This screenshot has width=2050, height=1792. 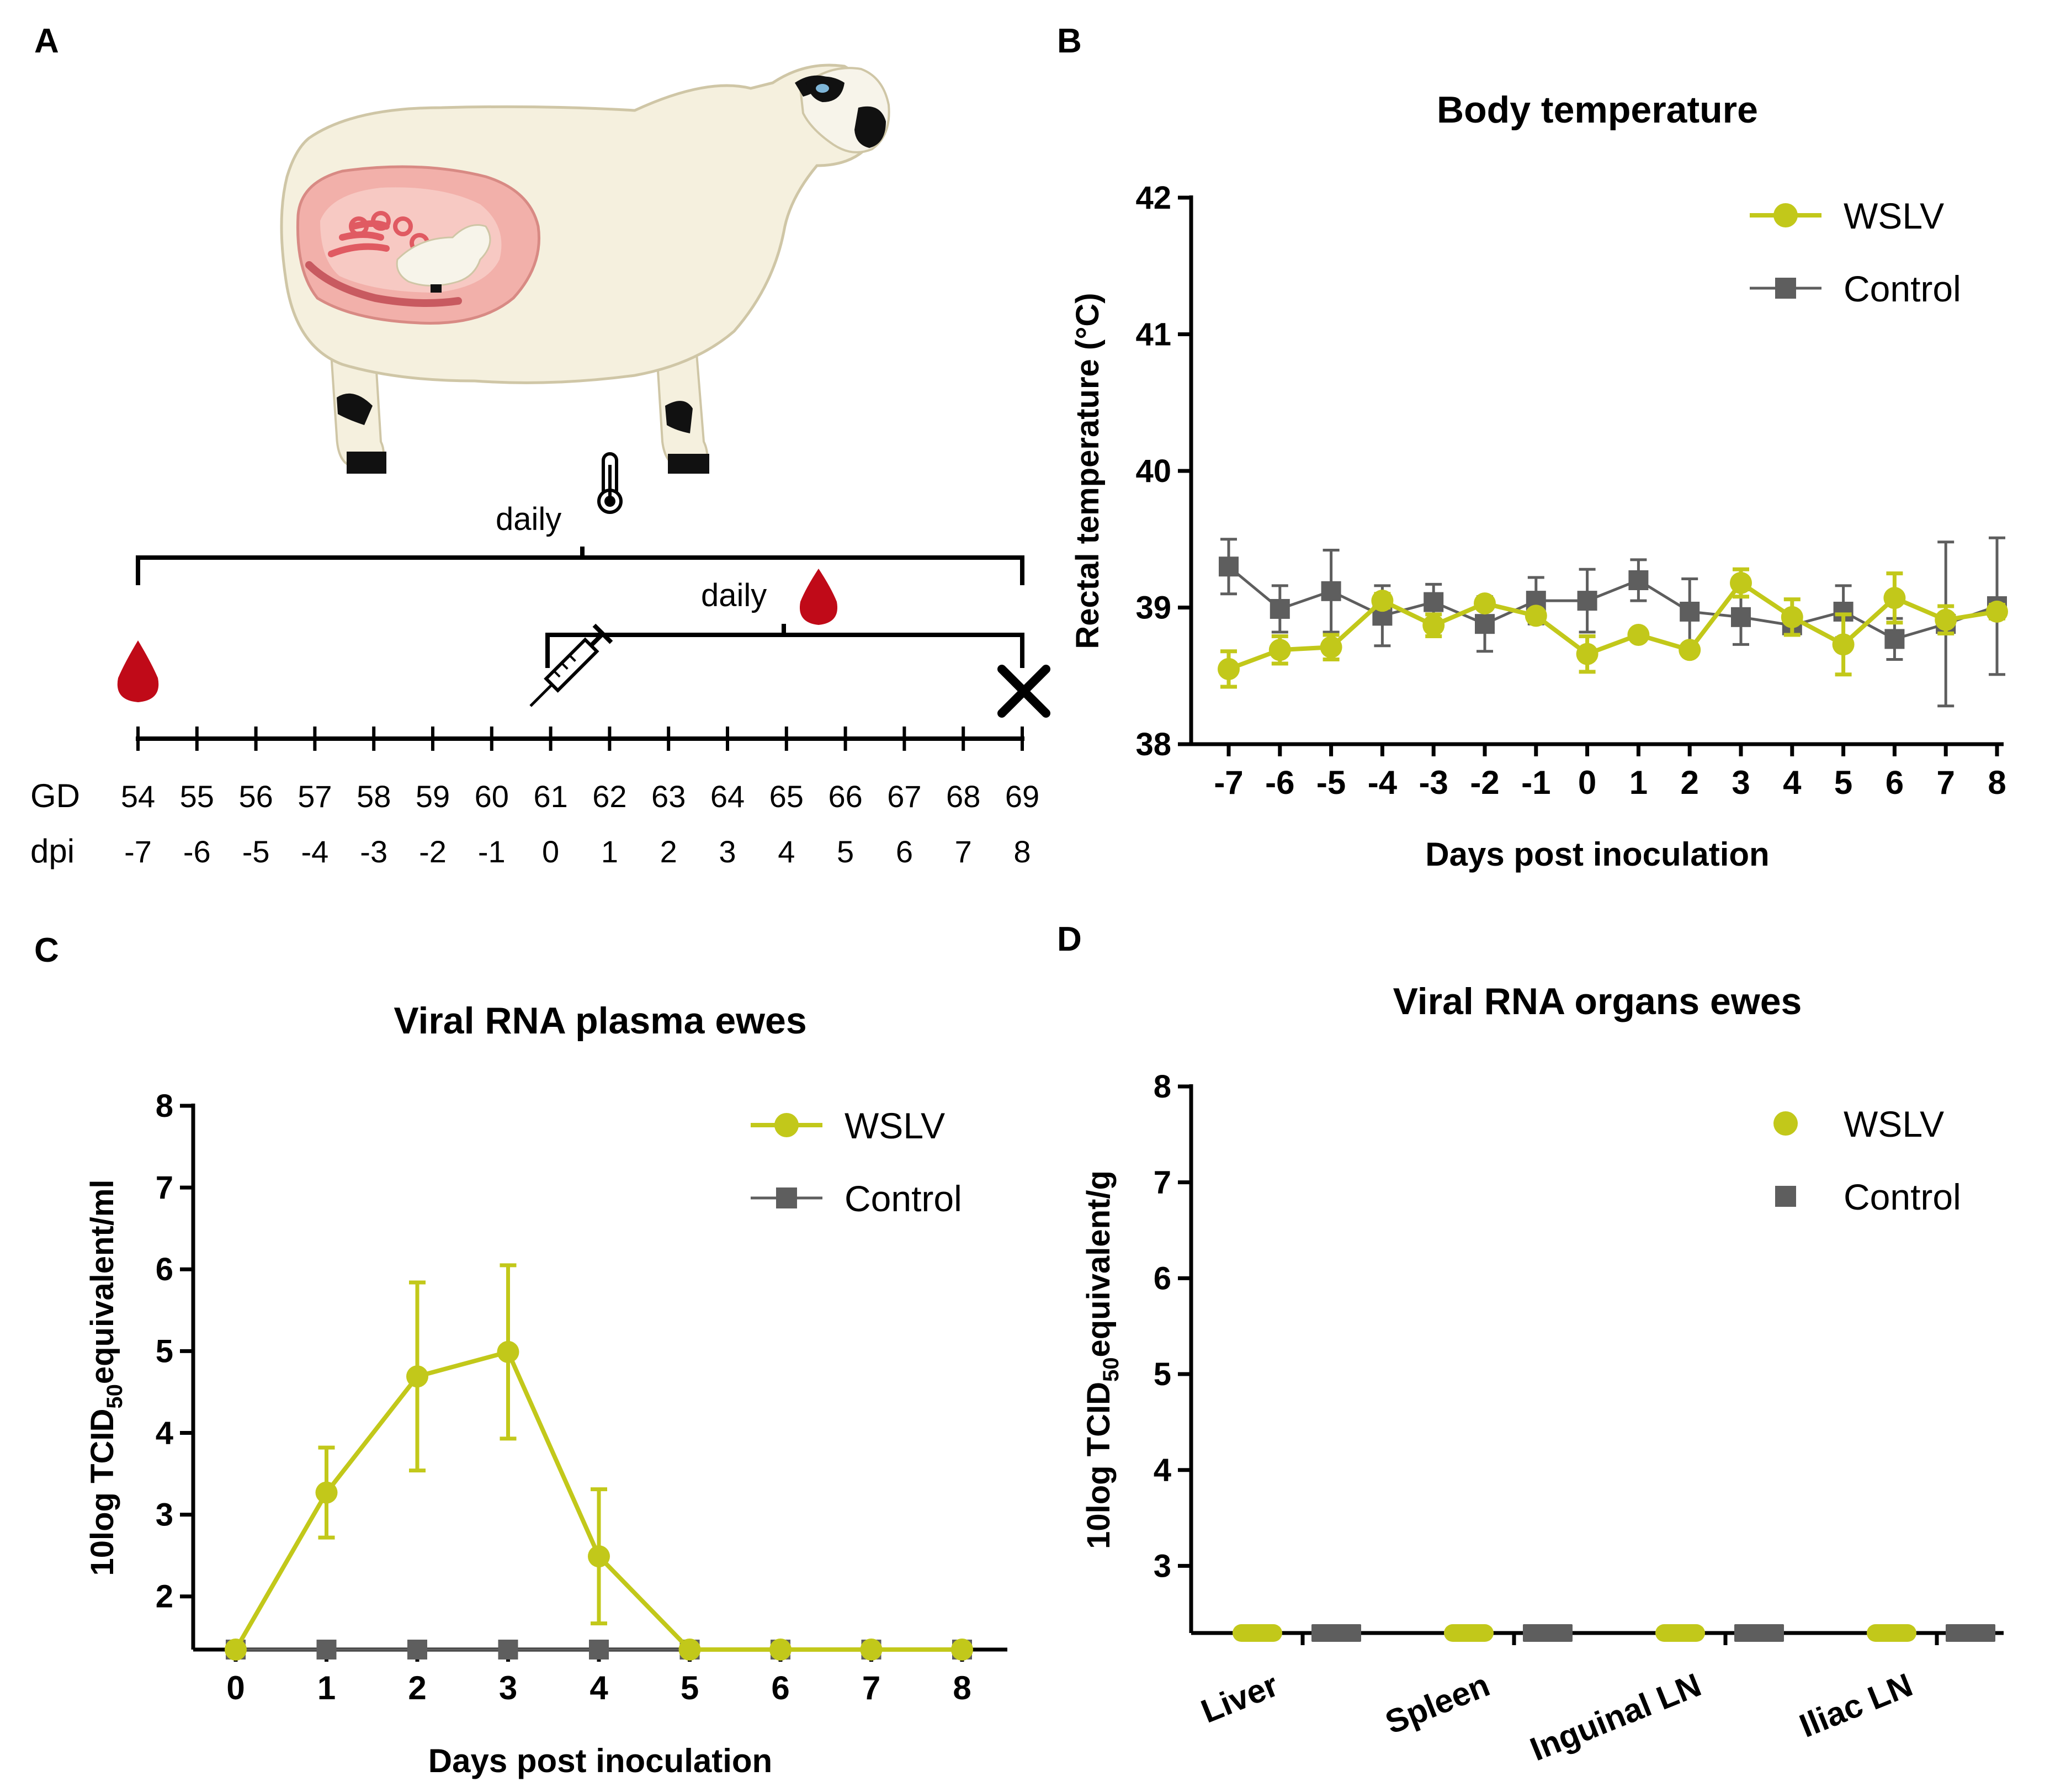 What do you see at coordinates (845, 796) in the screenshot?
I see `gd-value: 66` at bounding box center [845, 796].